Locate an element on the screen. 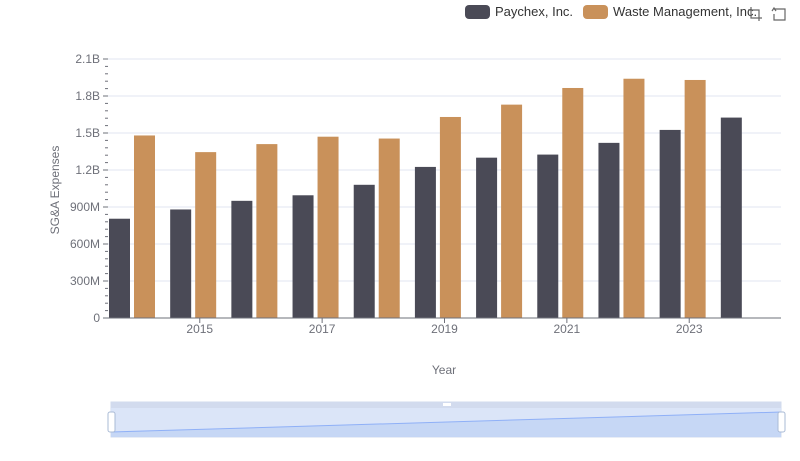 This screenshot has height=461, width=800. x-axis-labels: 2015 2017 2019 2021 2023 is located at coordinates (444, 327).